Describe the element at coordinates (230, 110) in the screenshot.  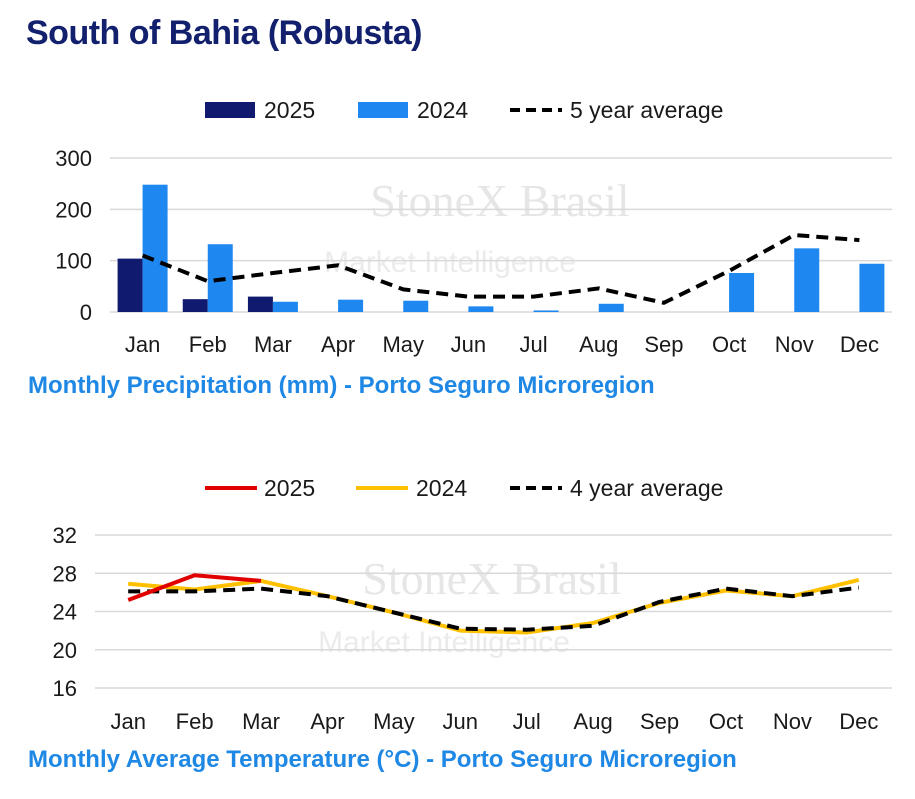
I see `legend-swatch-2025` at that location.